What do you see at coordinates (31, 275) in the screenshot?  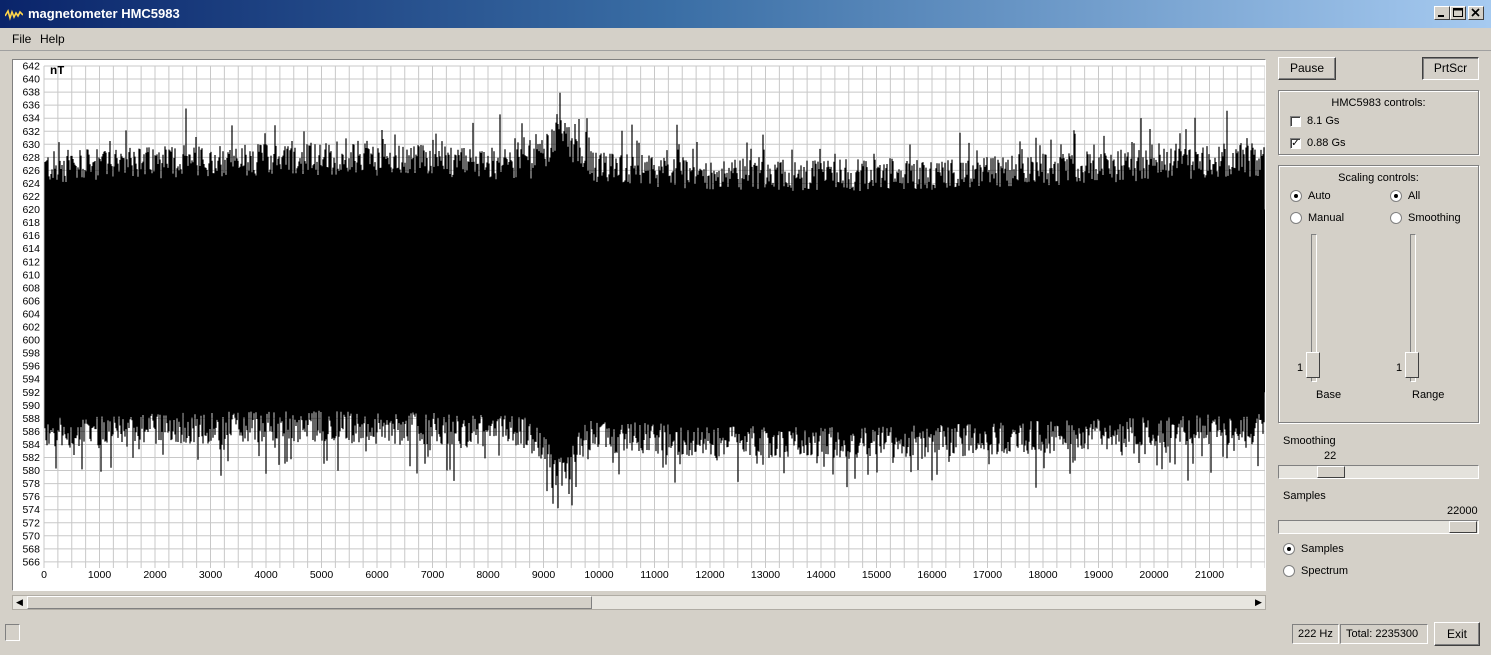 I see `y-tick-label: 610` at bounding box center [31, 275].